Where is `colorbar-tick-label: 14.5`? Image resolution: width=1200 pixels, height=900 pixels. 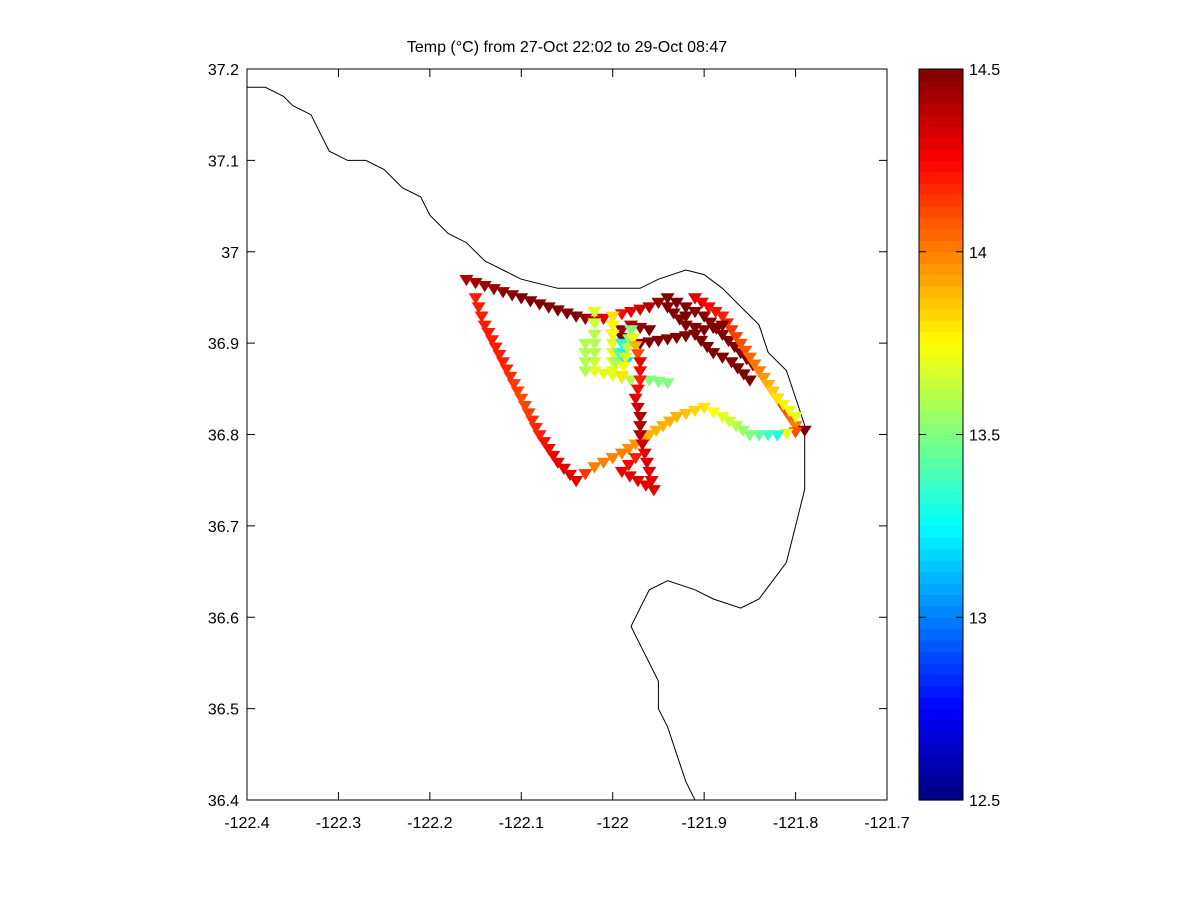 colorbar-tick-label: 14.5 is located at coordinates (984, 70).